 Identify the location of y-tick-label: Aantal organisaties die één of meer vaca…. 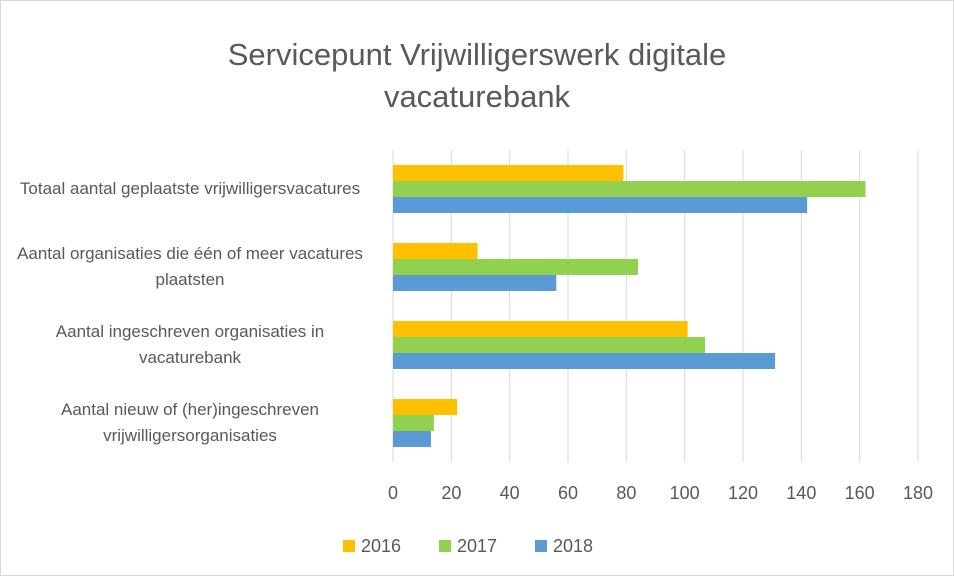
(190, 266).